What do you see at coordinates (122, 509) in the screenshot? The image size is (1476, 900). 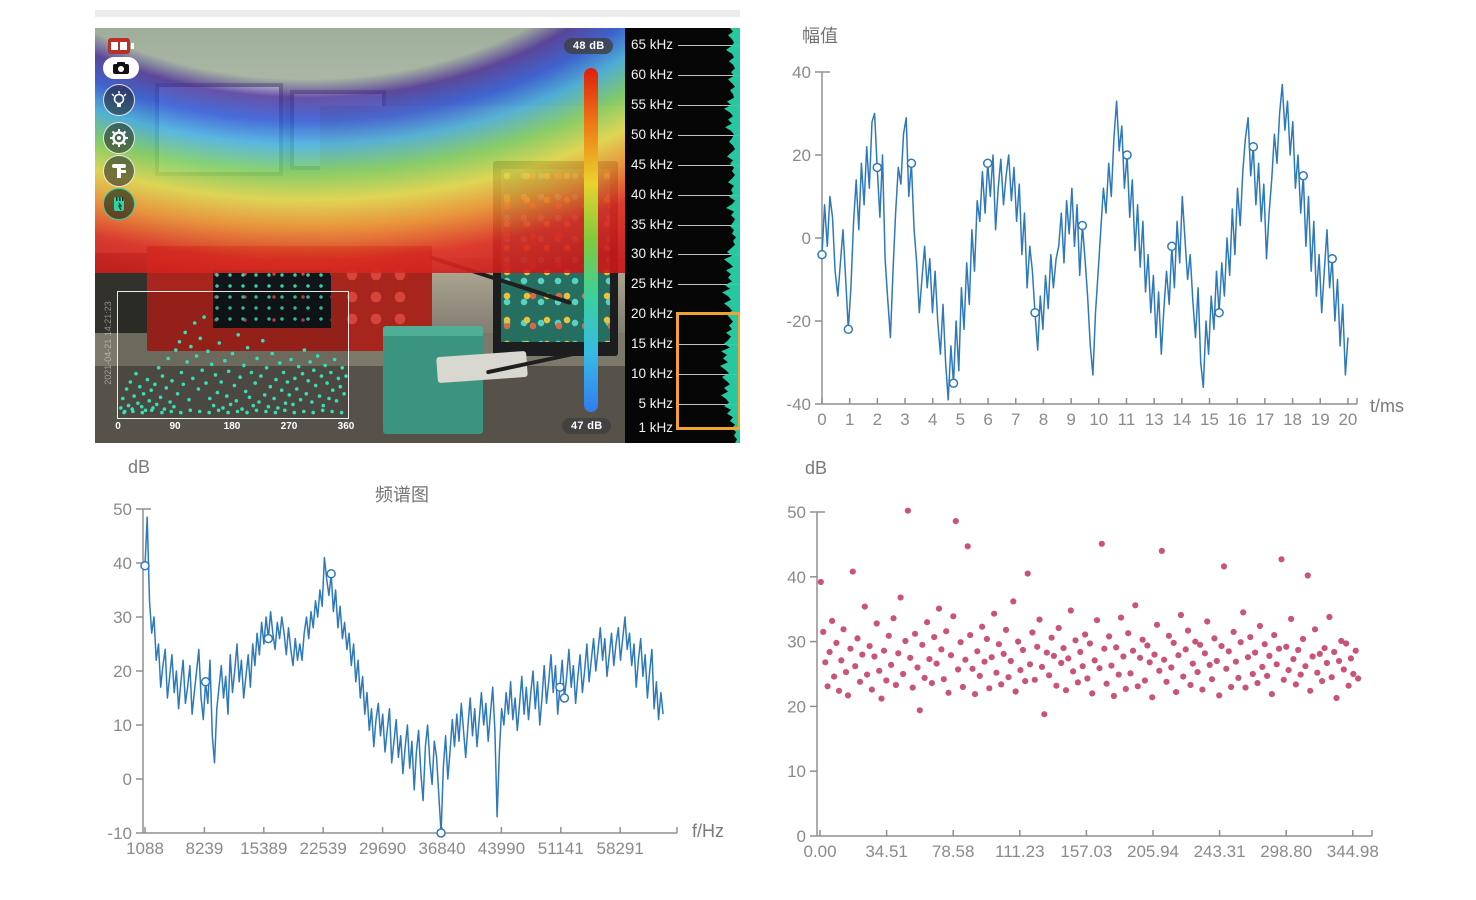 I see `y-tick-label: 50` at bounding box center [122, 509].